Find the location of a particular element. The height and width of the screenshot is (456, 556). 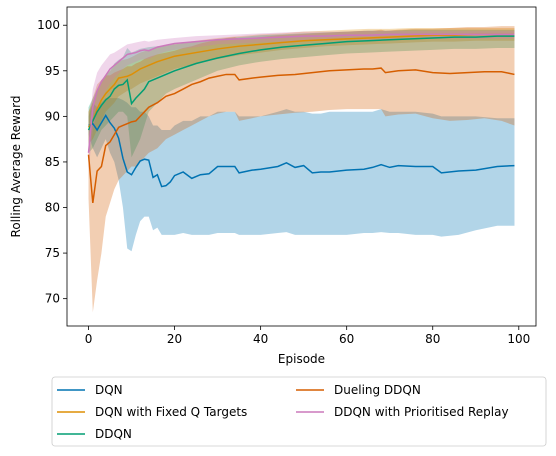

y-axis-ticks: 70 75 80 85 90 95 100 is located at coordinates (52, 162).